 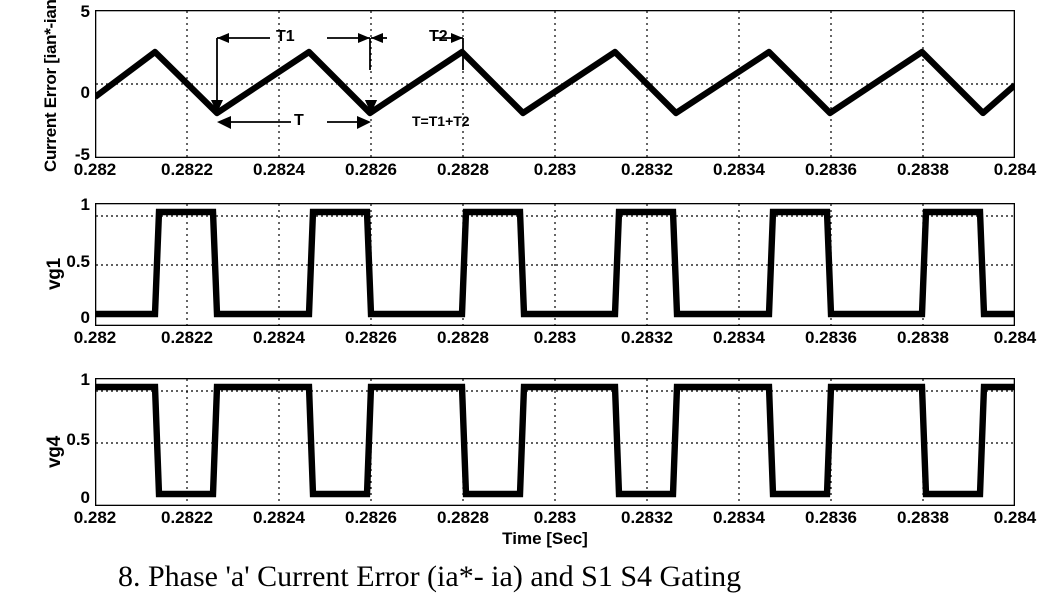 What do you see at coordinates (647, 169) in the screenshot?
I see `xtick-p1-6: 0.2832` at bounding box center [647, 169].